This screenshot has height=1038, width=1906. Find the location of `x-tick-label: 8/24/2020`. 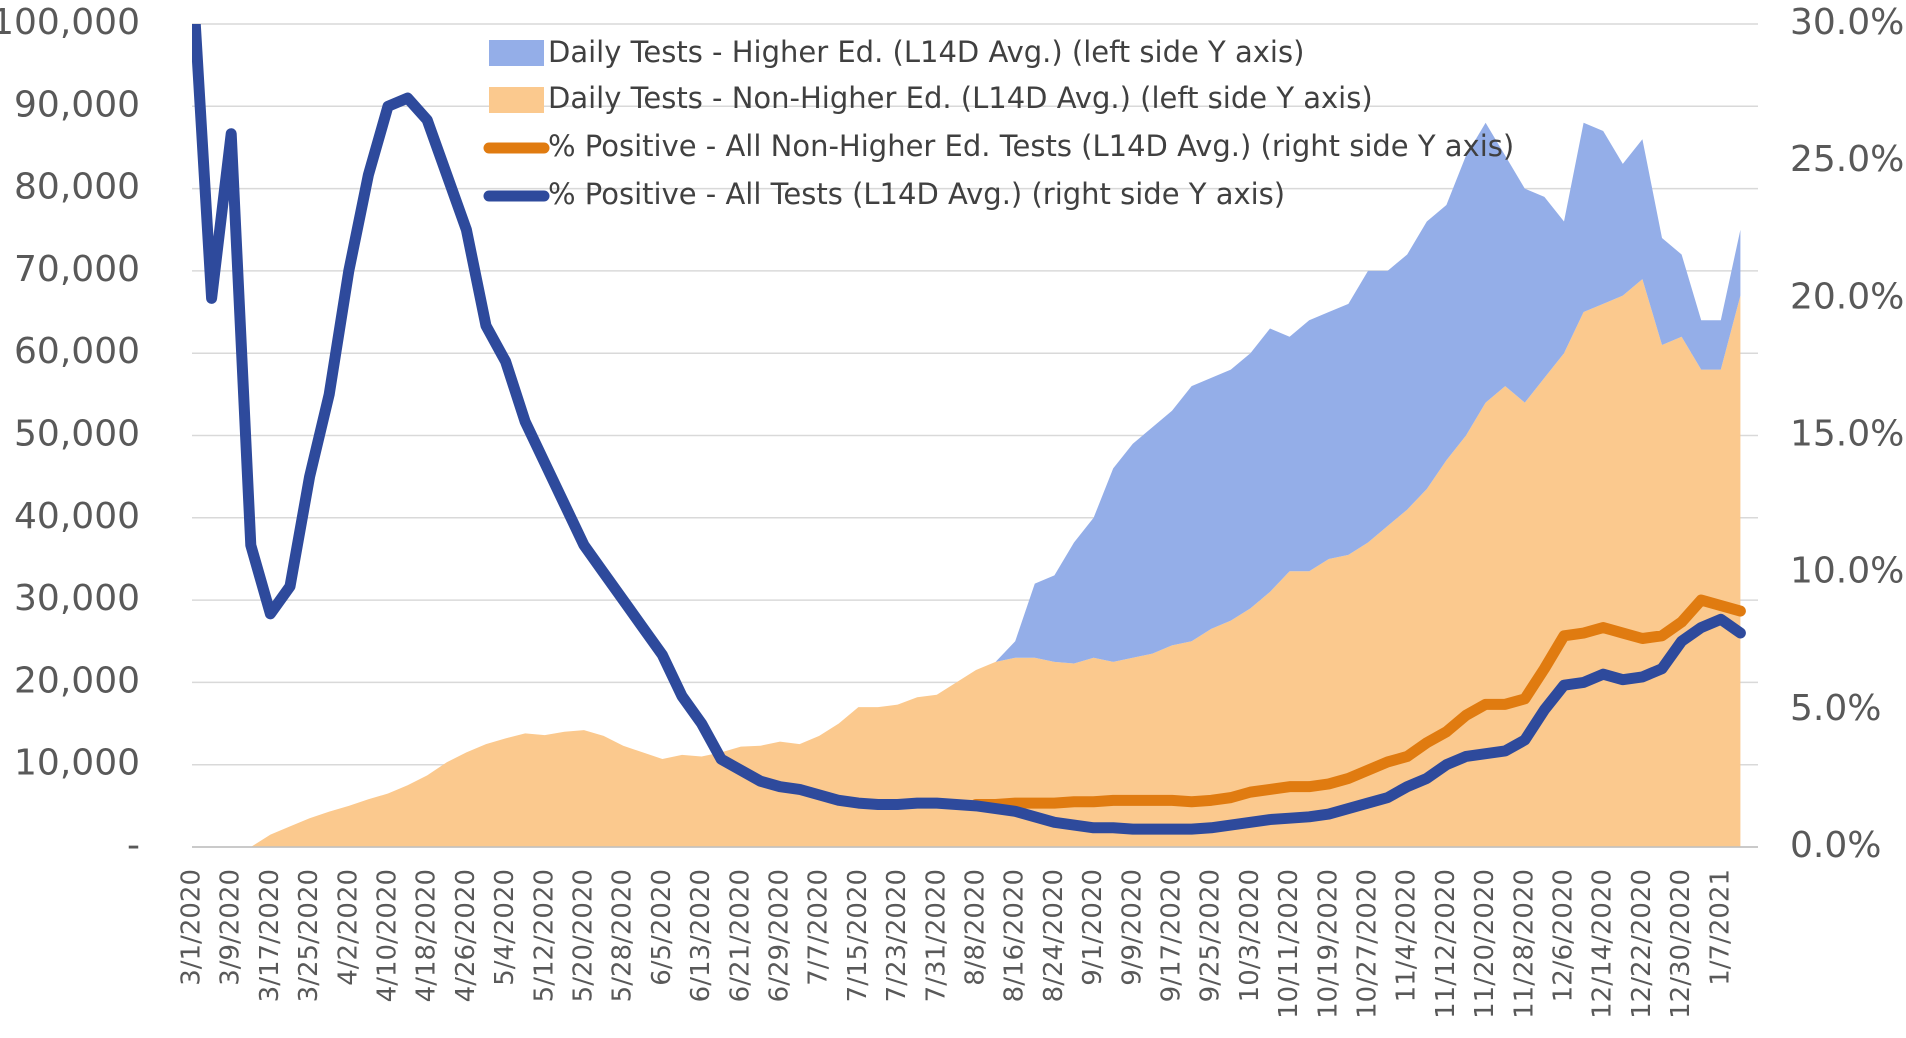

x-tick-label: 8/24/2020 is located at coordinates (1054, 935).